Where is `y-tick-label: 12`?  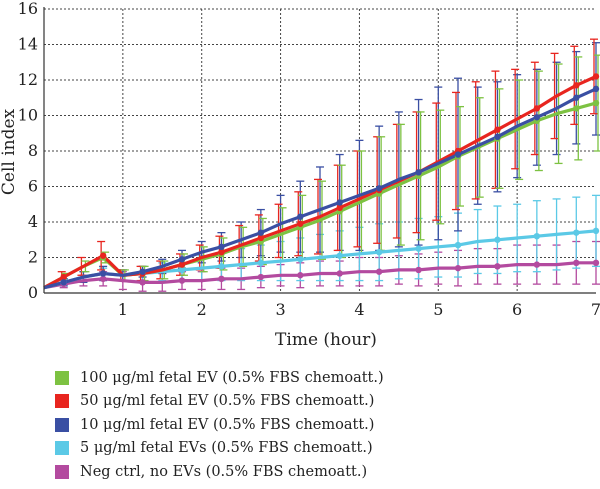 y-tick-label: 12 is located at coordinates (28, 79).